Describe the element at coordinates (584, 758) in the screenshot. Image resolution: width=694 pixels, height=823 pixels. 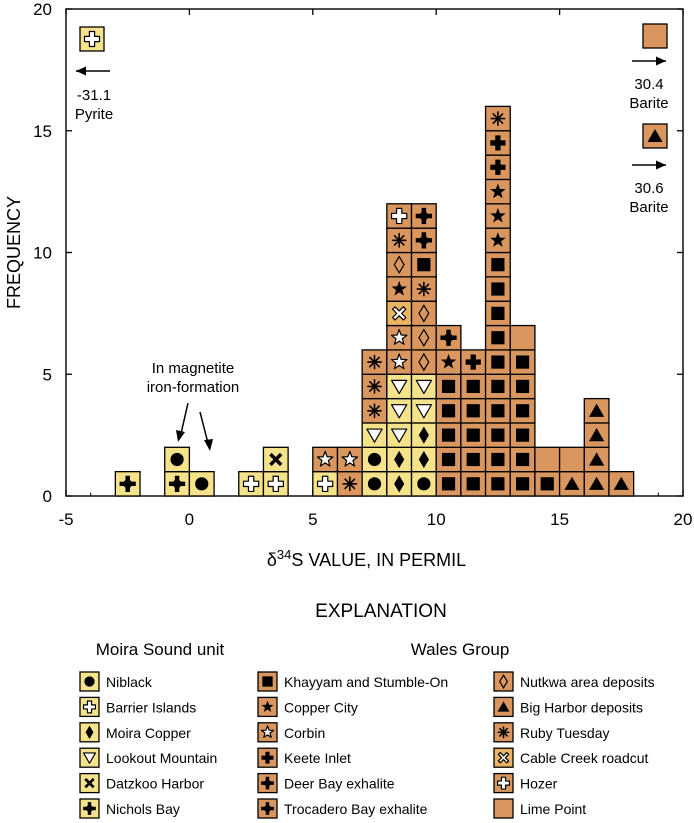
I see `legend-label: Cable Creek roadcut` at that location.